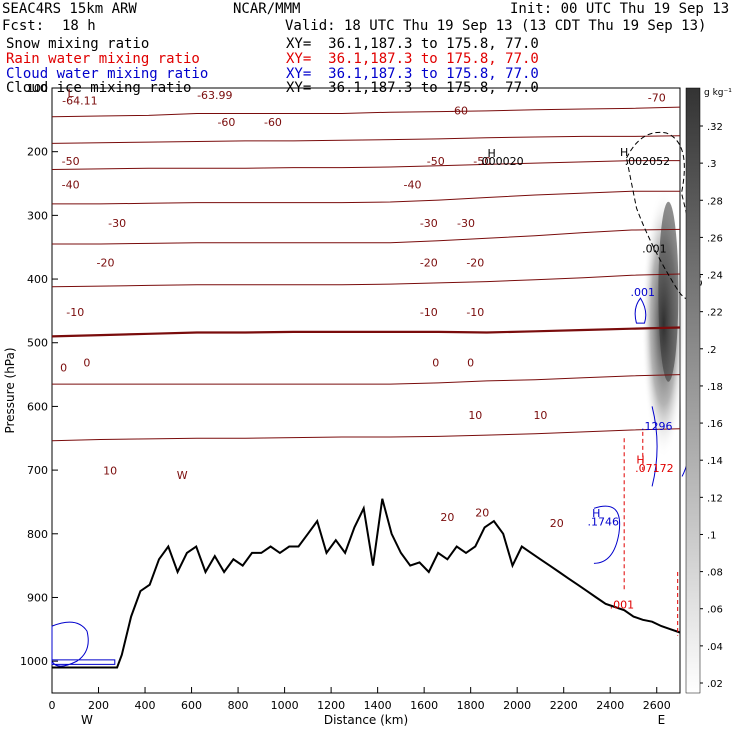 This screenshot has width=740, height=740. What do you see at coordinates (715, 573) in the screenshot?
I see `colorbar-tick-label: .08` at bounding box center [715, 573].